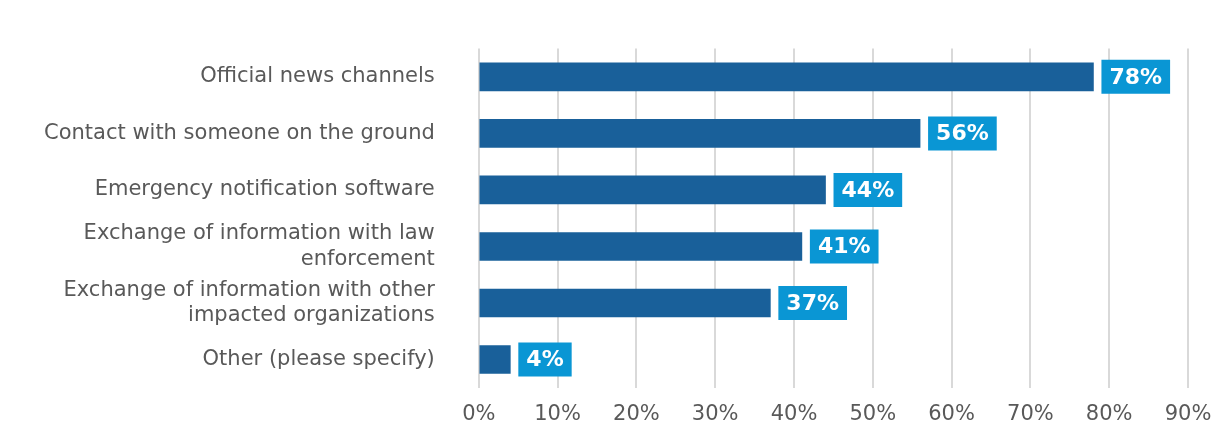 This screenshot has width=1228, height=445. What do you see at coordinates (545, 359) in the screenshot?
I see `data-label: 4%` at bounding box center [545, 359].